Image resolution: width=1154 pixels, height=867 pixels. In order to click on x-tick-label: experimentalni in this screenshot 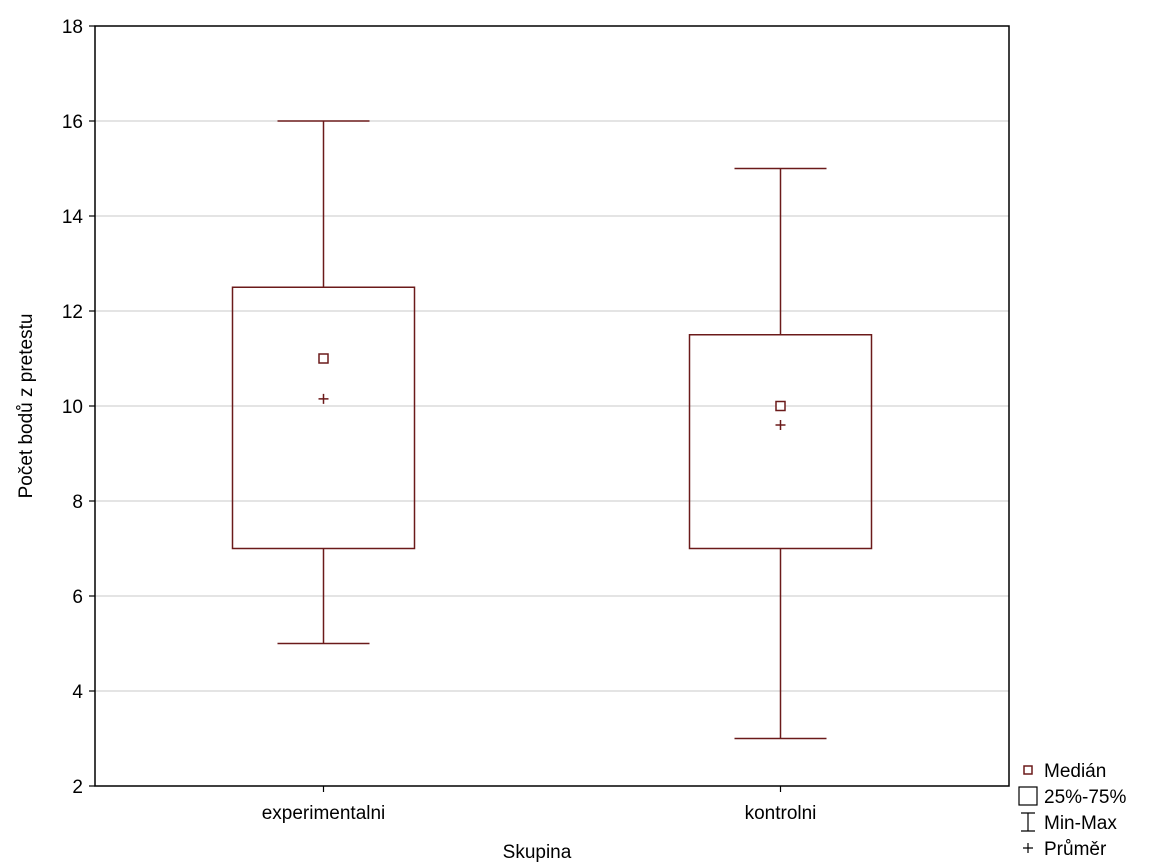, I will do `click(324, 813)`.